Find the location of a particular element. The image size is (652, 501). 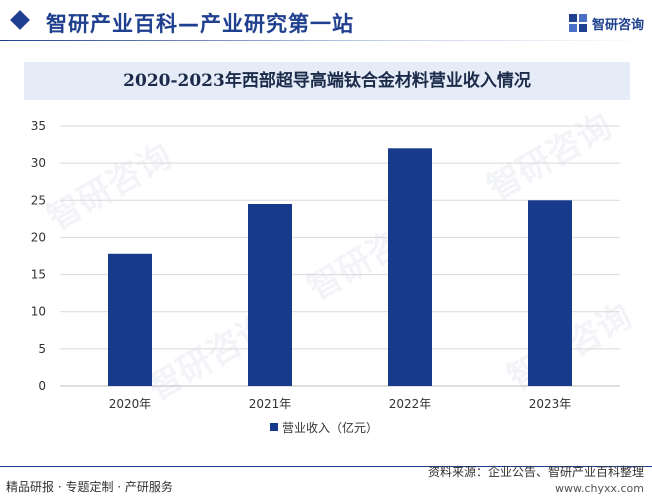

header-divider is located at coordinates (326, 40).